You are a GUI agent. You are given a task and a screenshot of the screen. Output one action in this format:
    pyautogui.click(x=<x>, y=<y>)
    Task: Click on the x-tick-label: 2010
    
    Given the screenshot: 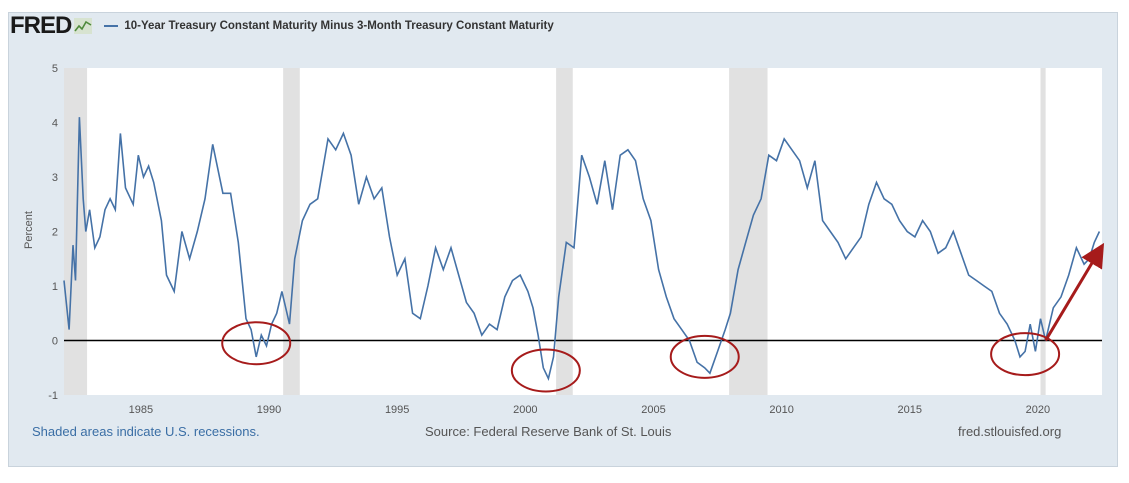 What is the action you would take?
    pyautogui.click(x=781, y=410)
    